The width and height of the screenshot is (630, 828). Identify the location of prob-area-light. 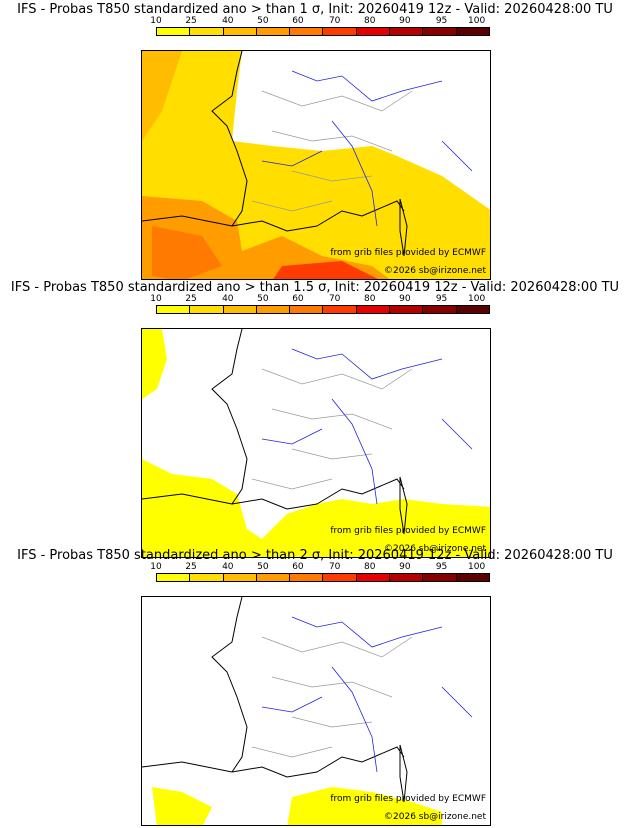
(162, 96).